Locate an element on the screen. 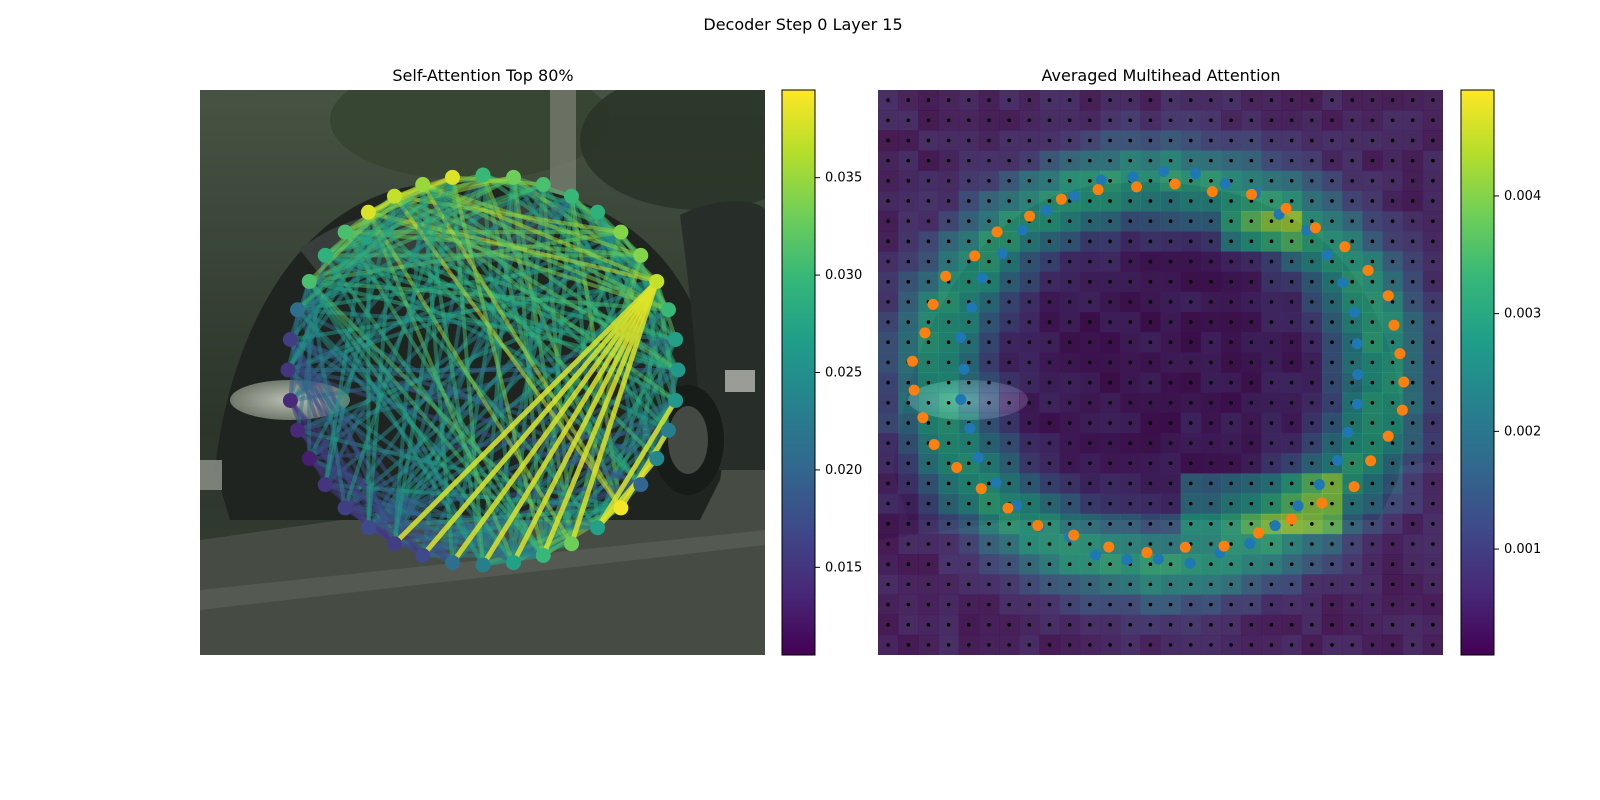 This screenshot has height=800, width=1600. attention-edge is located at coordinates (399, 342).